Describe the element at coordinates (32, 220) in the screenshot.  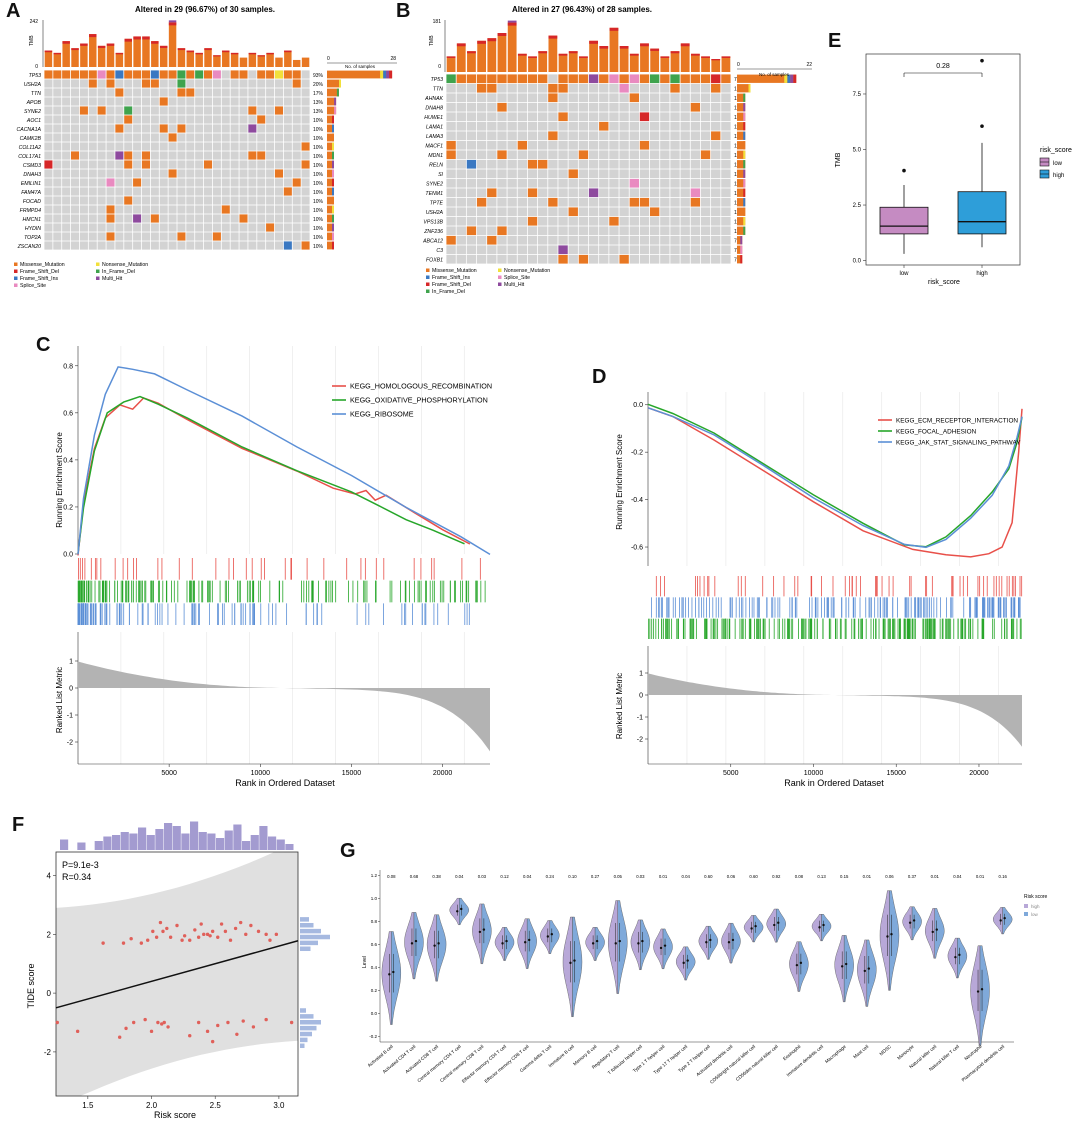
I see `gene-label: HMCN1` at that location.